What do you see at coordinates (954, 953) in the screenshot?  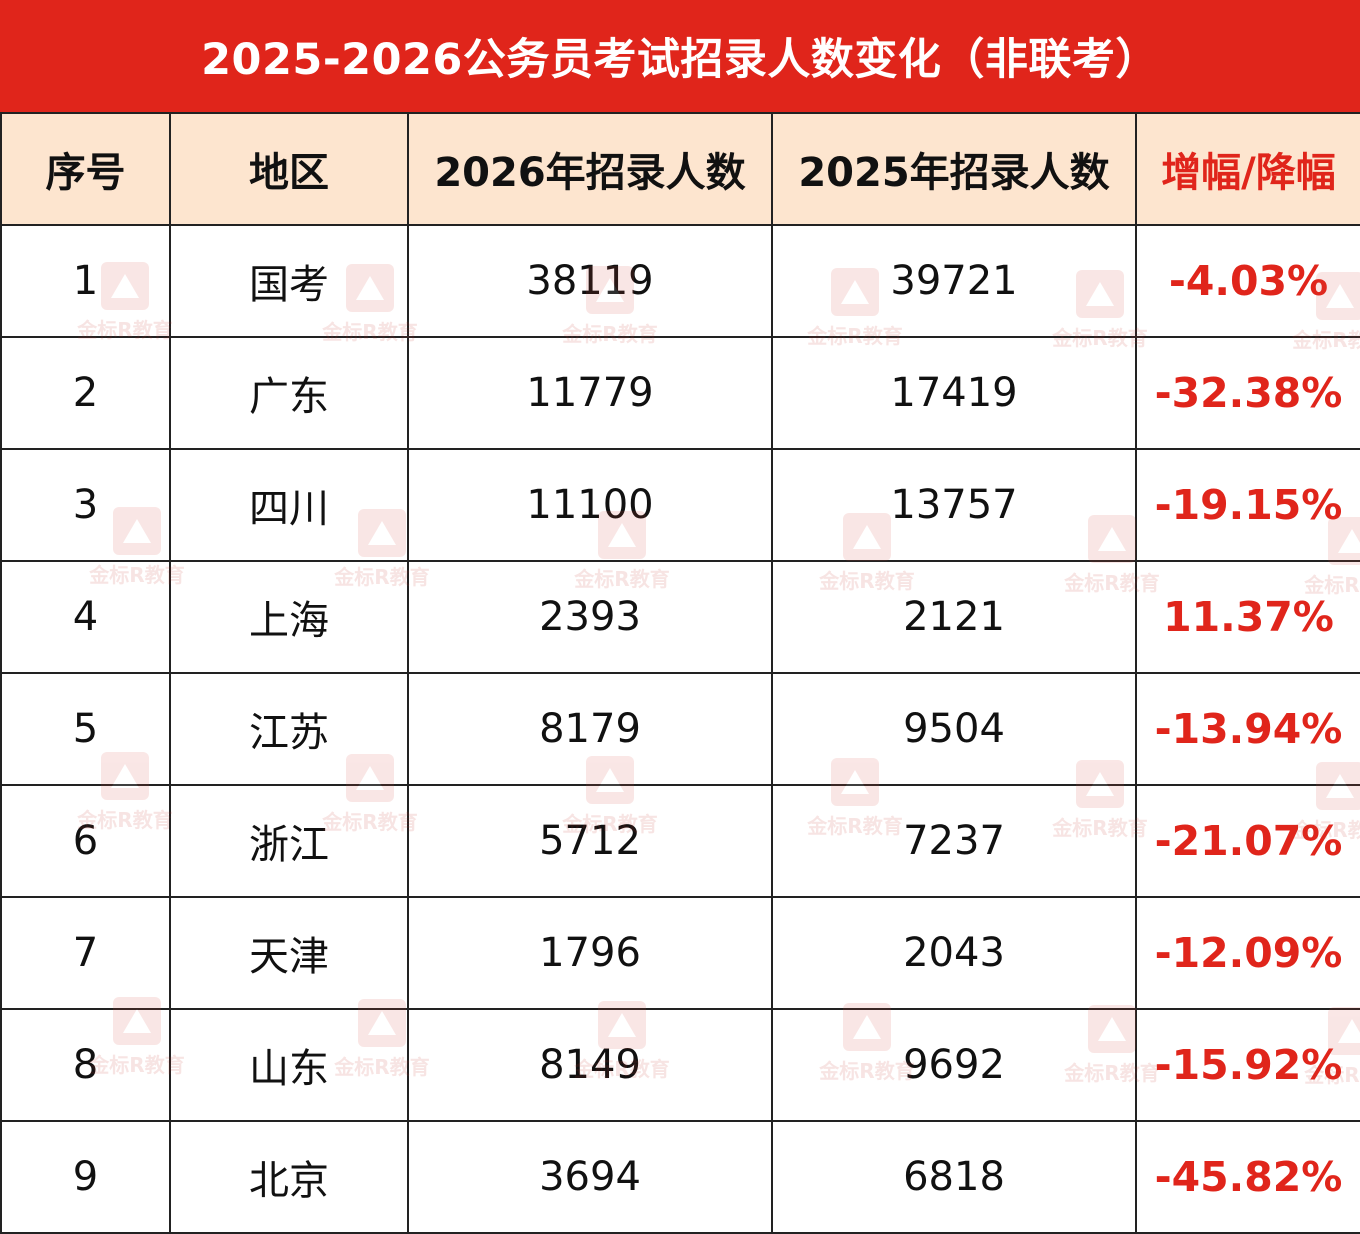 I see `cell-2025-count: 2043` at bounding box center [954, 953].